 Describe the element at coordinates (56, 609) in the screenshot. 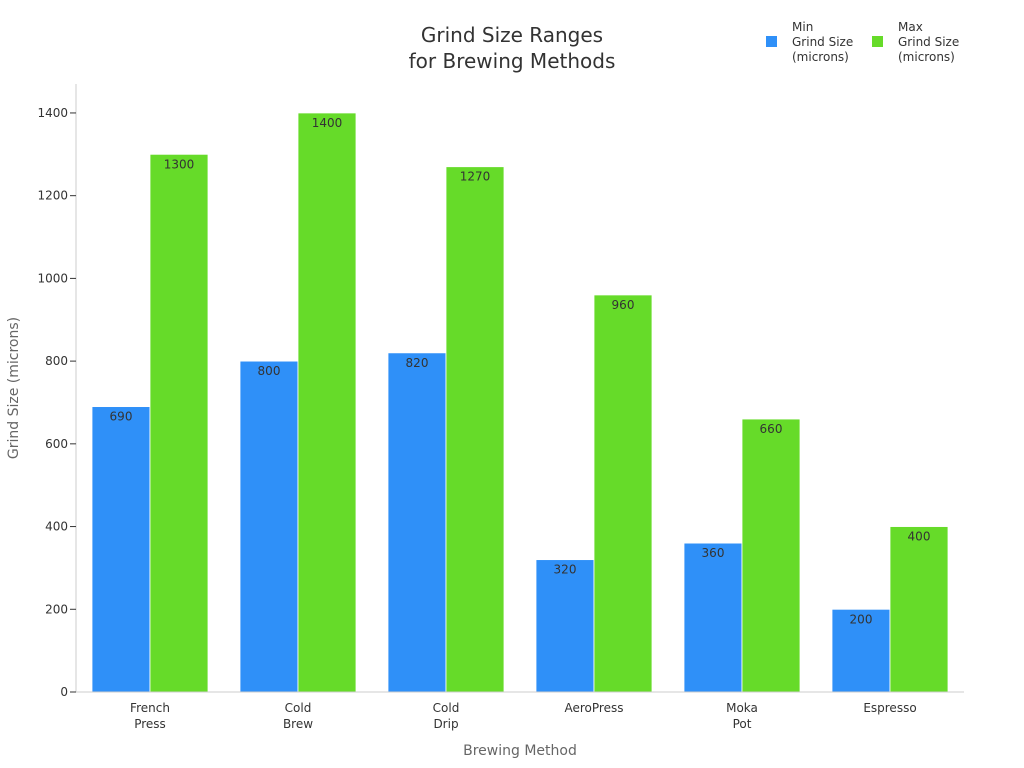

I see `y-tick-label-200: 200` at that location.